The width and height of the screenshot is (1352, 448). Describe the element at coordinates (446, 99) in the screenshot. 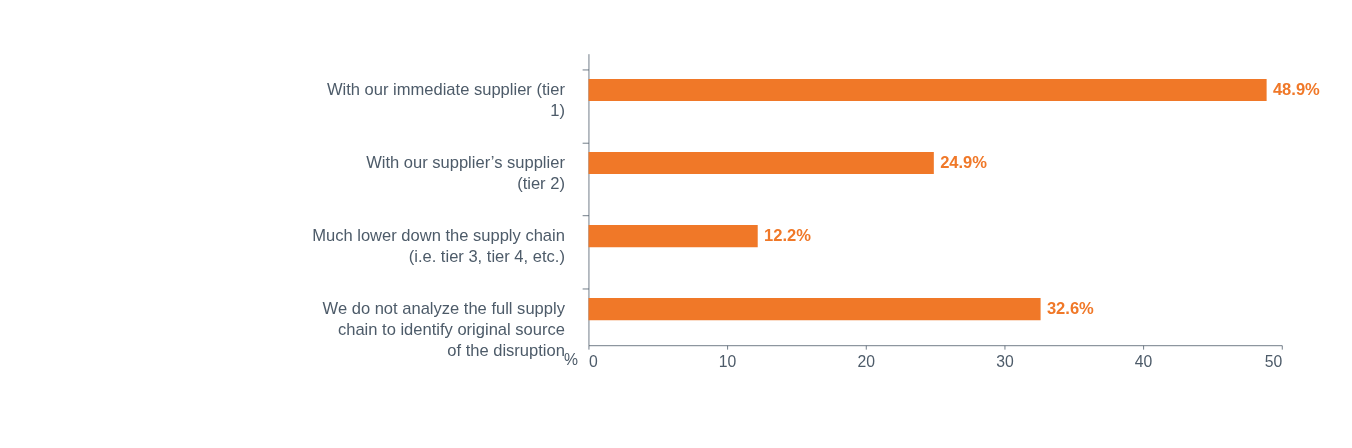

I see `y-tick-label: With our immediate supplier (tier 1)` at that location.